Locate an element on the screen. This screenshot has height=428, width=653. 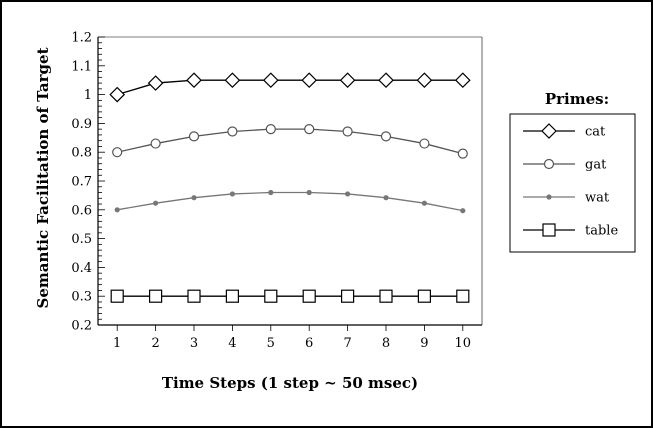
x-tick-label: 4 is located at coordinates (232, 343).